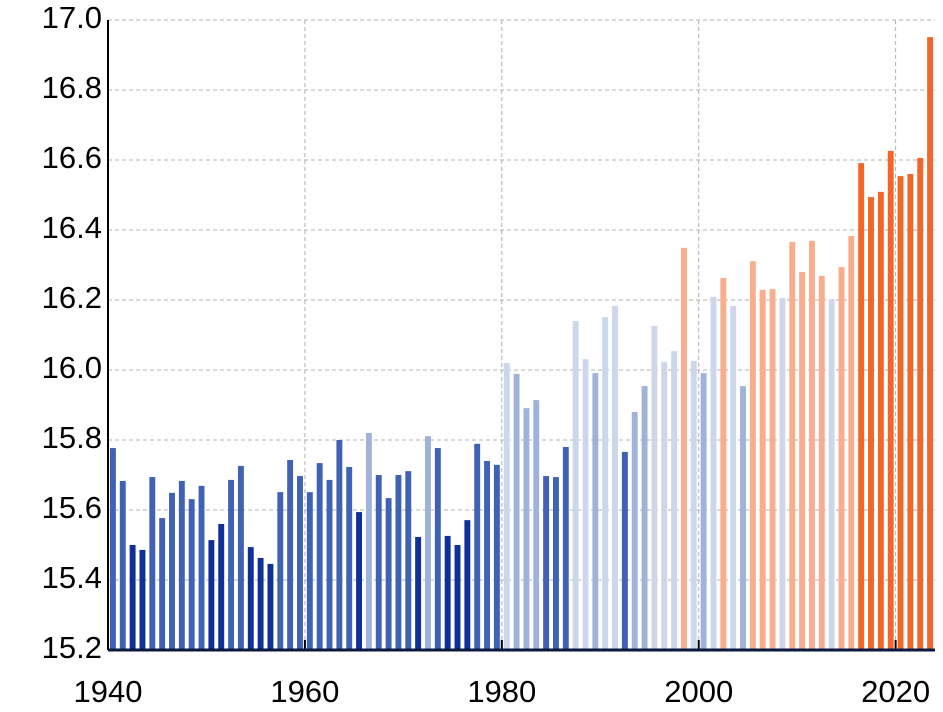  Describe the element at coordinates (698, 691) in the screenshot. I see `x-tick-label: 2000` at that location.